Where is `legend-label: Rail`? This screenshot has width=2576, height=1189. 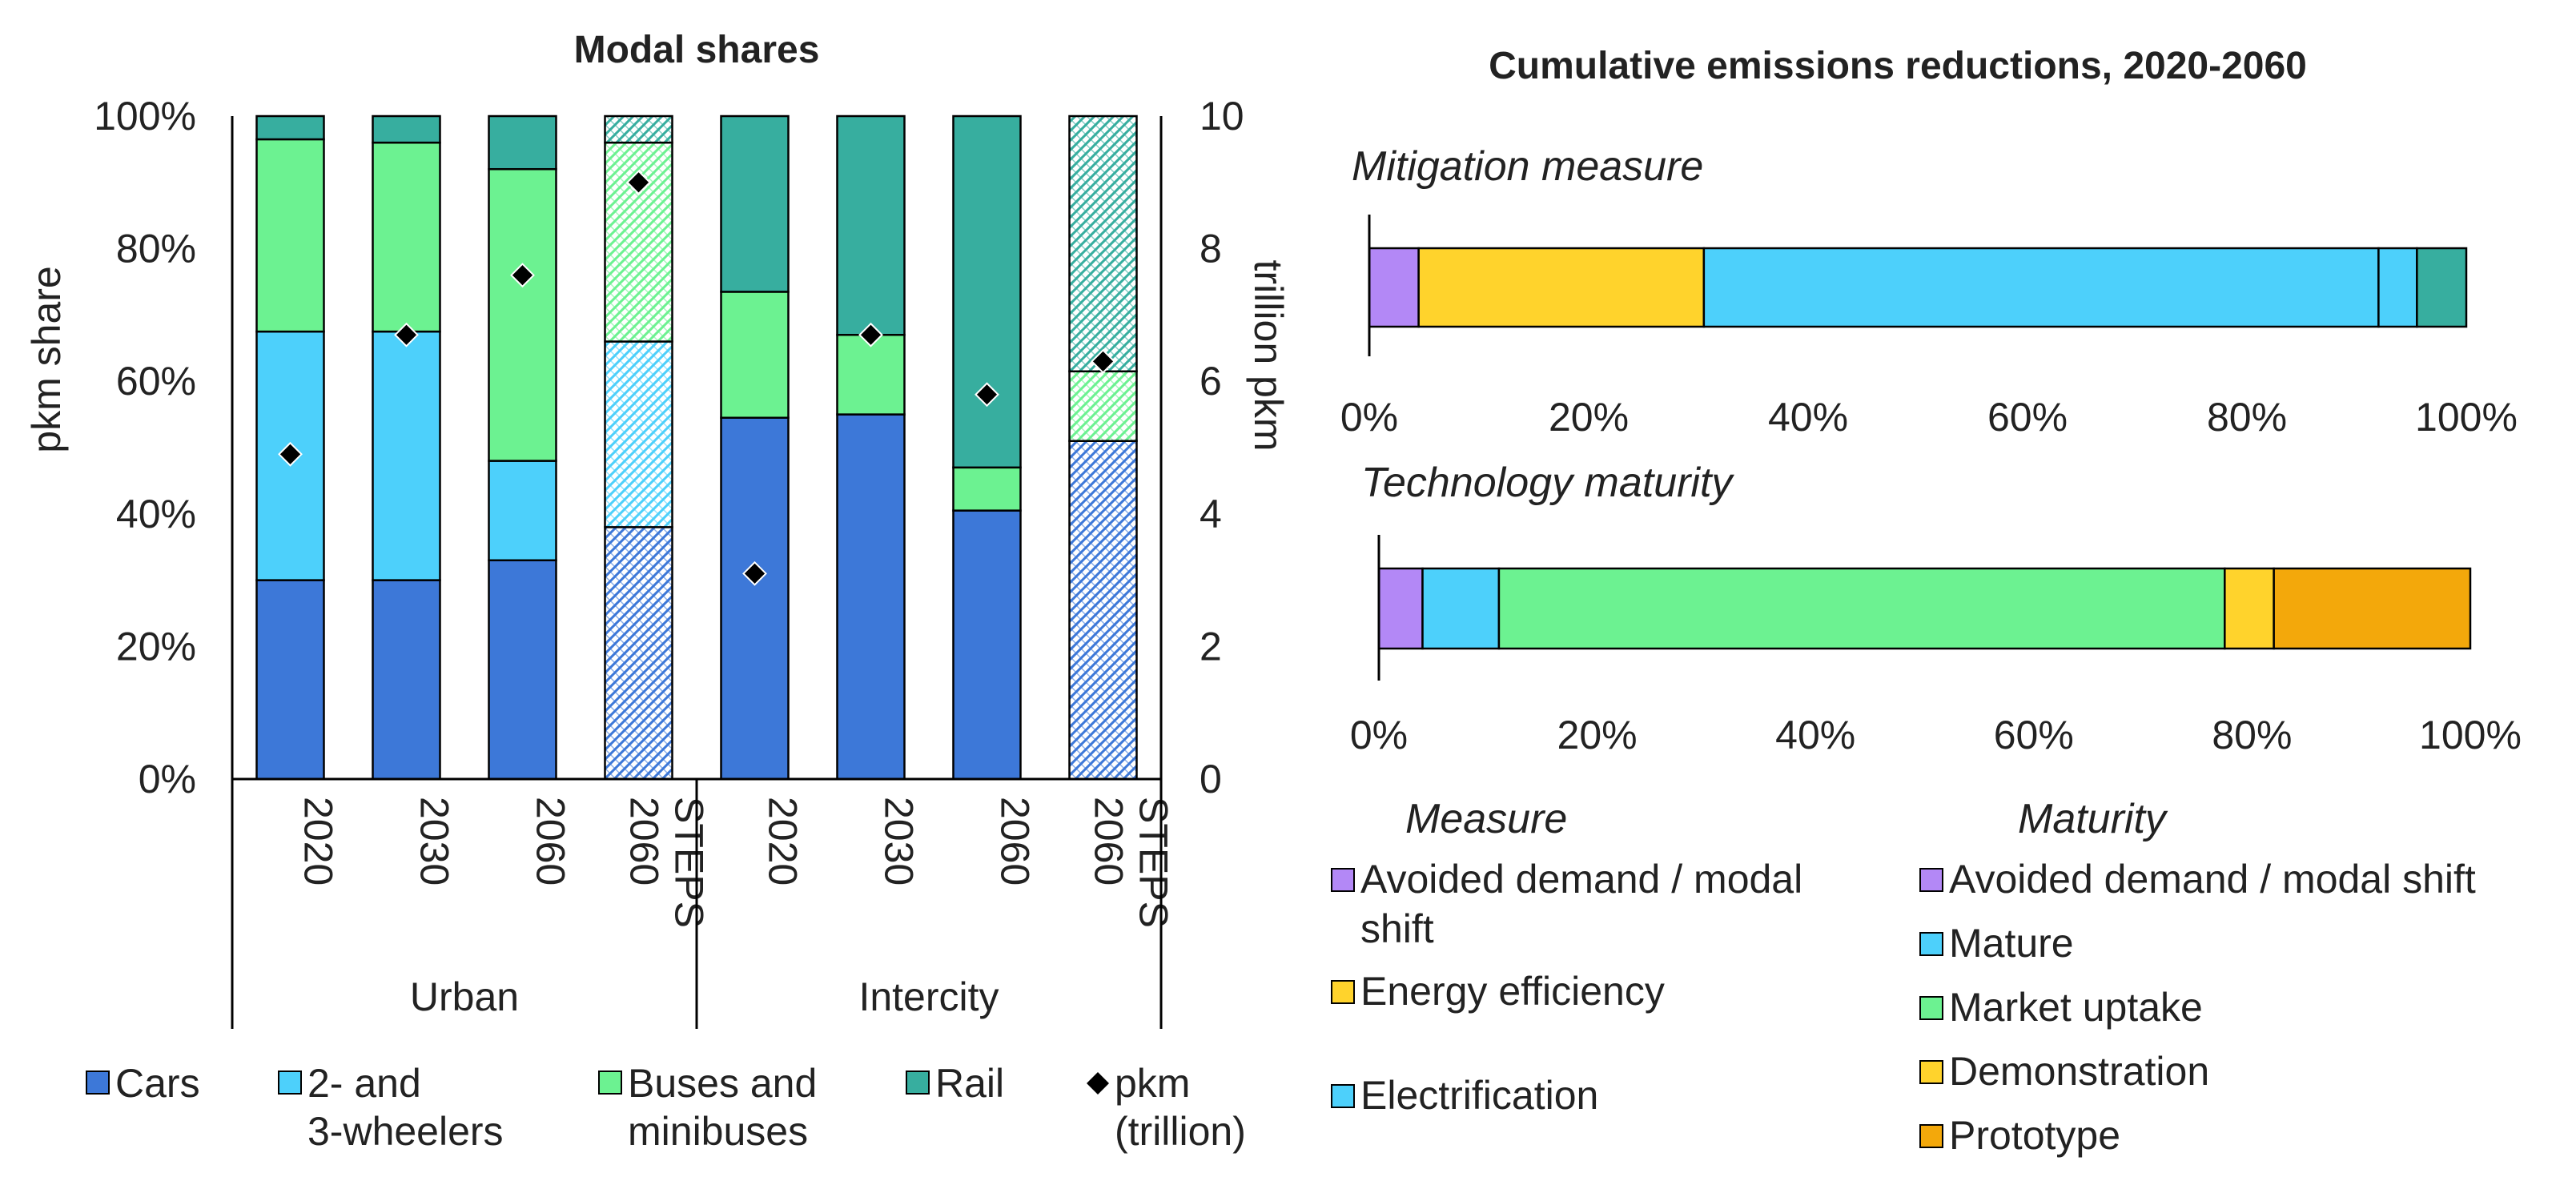 legend-label: Rail is located at coordinates (969, 1083).